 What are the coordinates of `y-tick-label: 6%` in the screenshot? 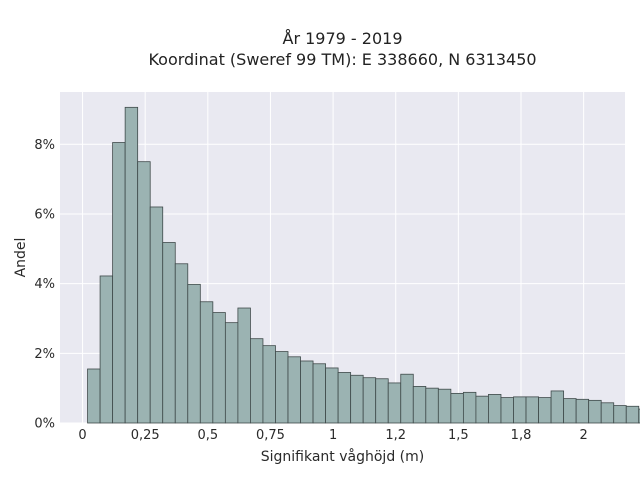 It's located at (44, 214).